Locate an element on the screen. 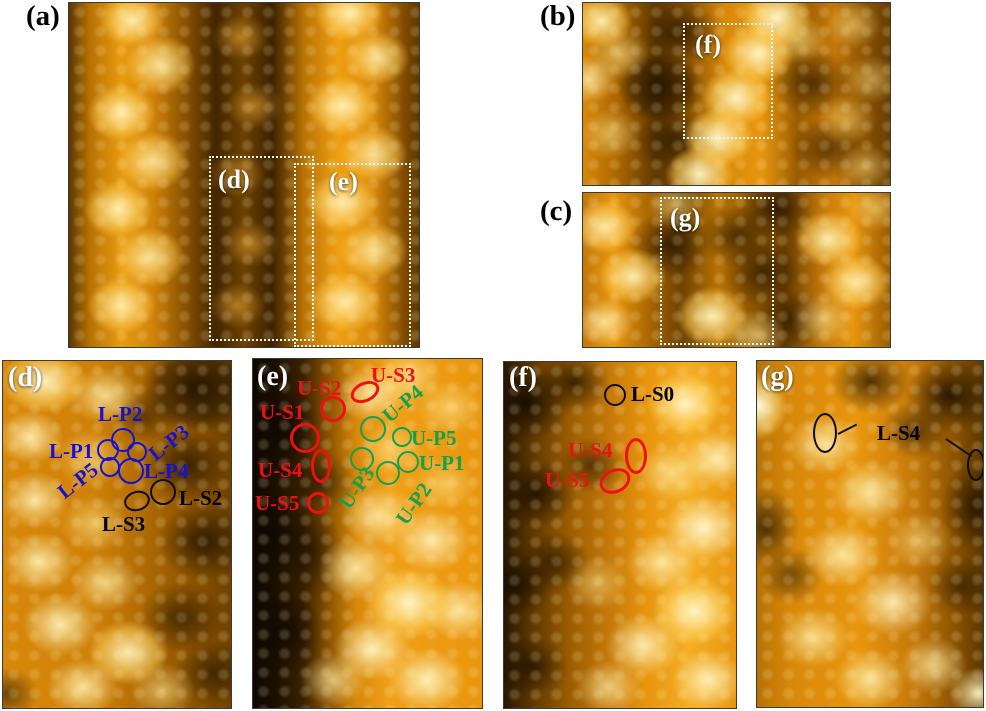 Image resolution: width=986 pixels, height=711 pixels. panel-c-stm-image: (g) is located at coordinates (736, 270).